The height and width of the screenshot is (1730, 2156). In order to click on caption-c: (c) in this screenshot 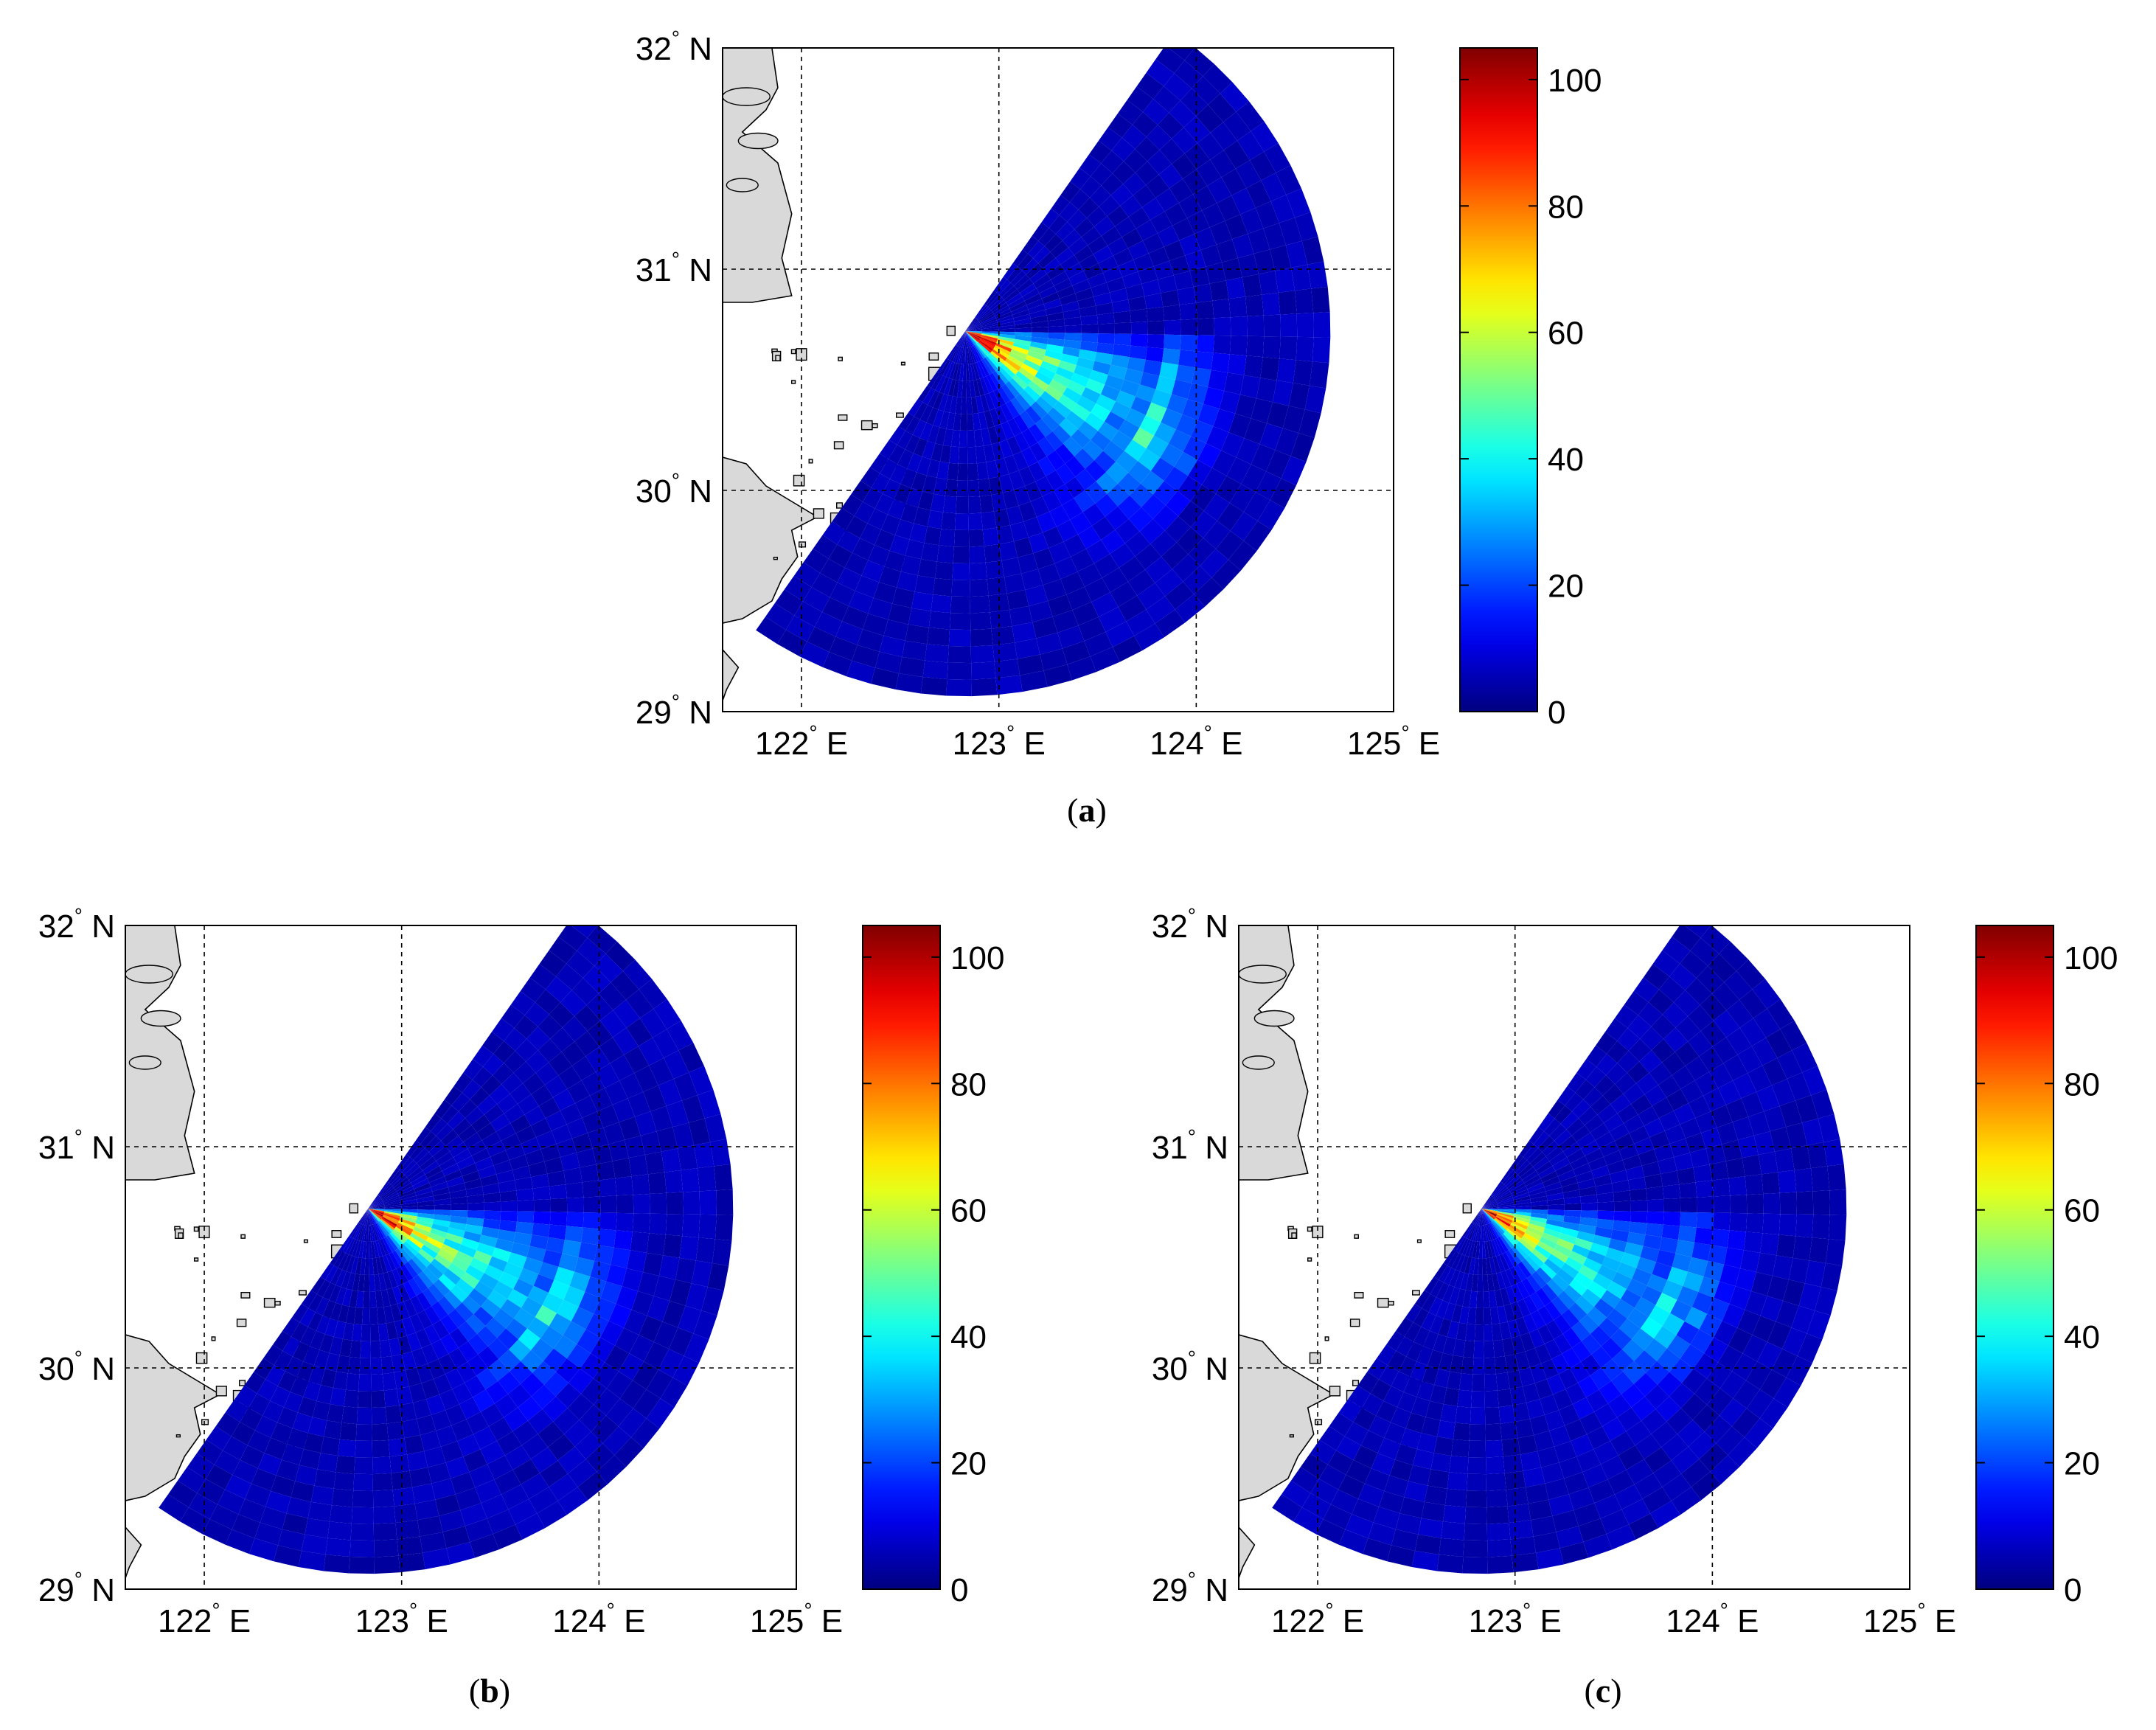, I will do `click(1603, 1690)`.